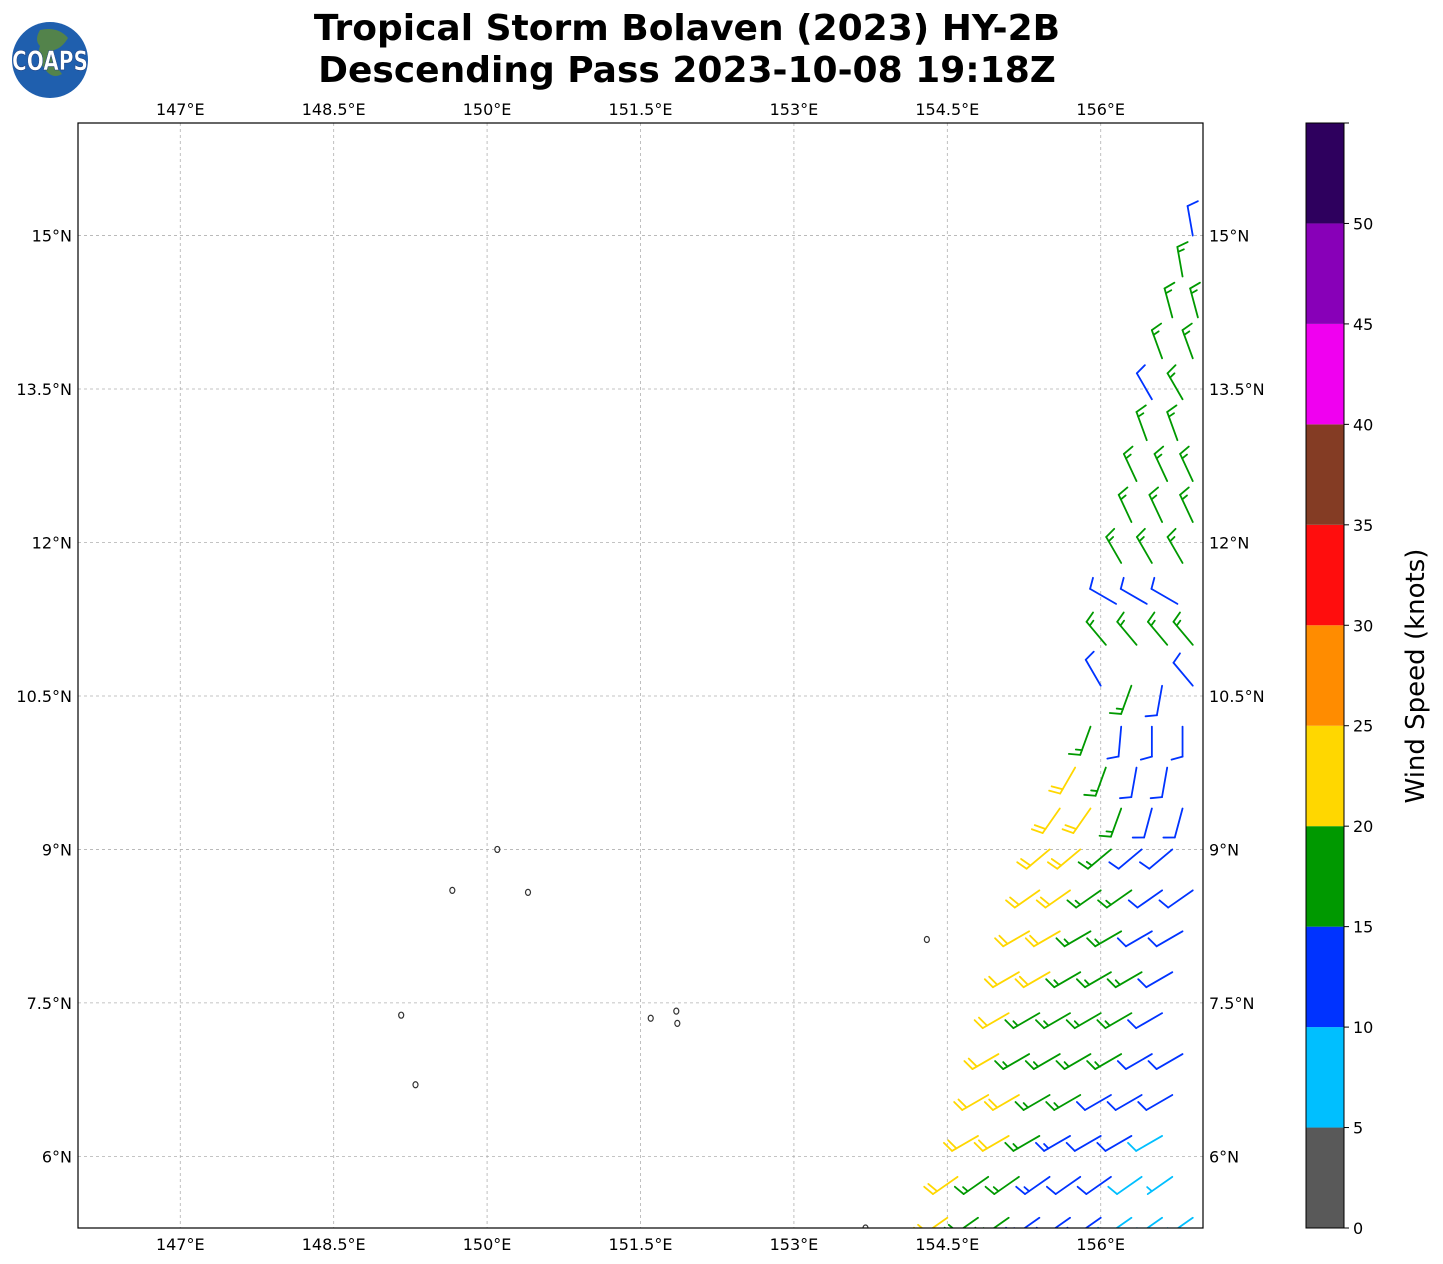  What do you see at coordinates (487, 109) in the screenshot?
I see `lon-label-top: 150°E` at bounding box center [487, 109].